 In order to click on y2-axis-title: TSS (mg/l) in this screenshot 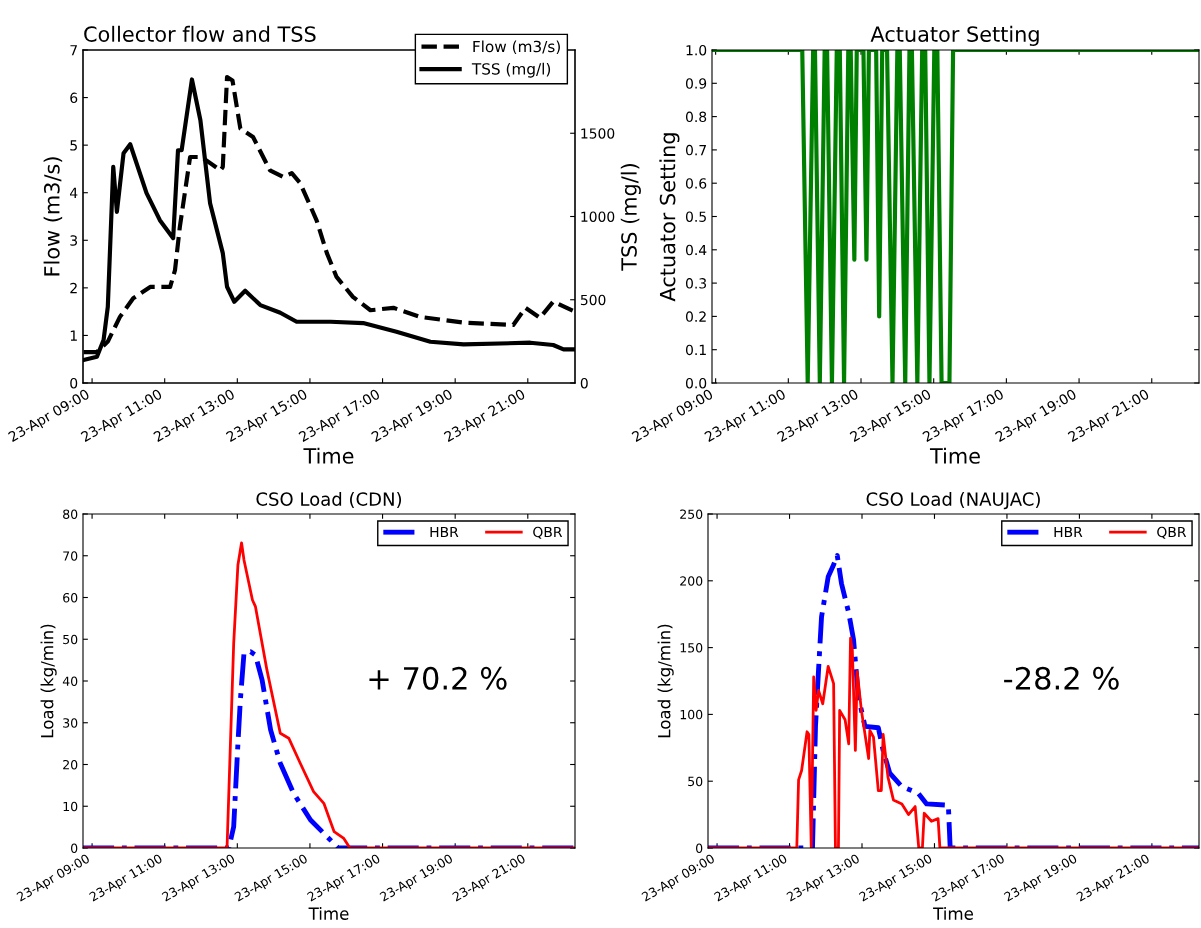, I will do `click(630, 217)`.